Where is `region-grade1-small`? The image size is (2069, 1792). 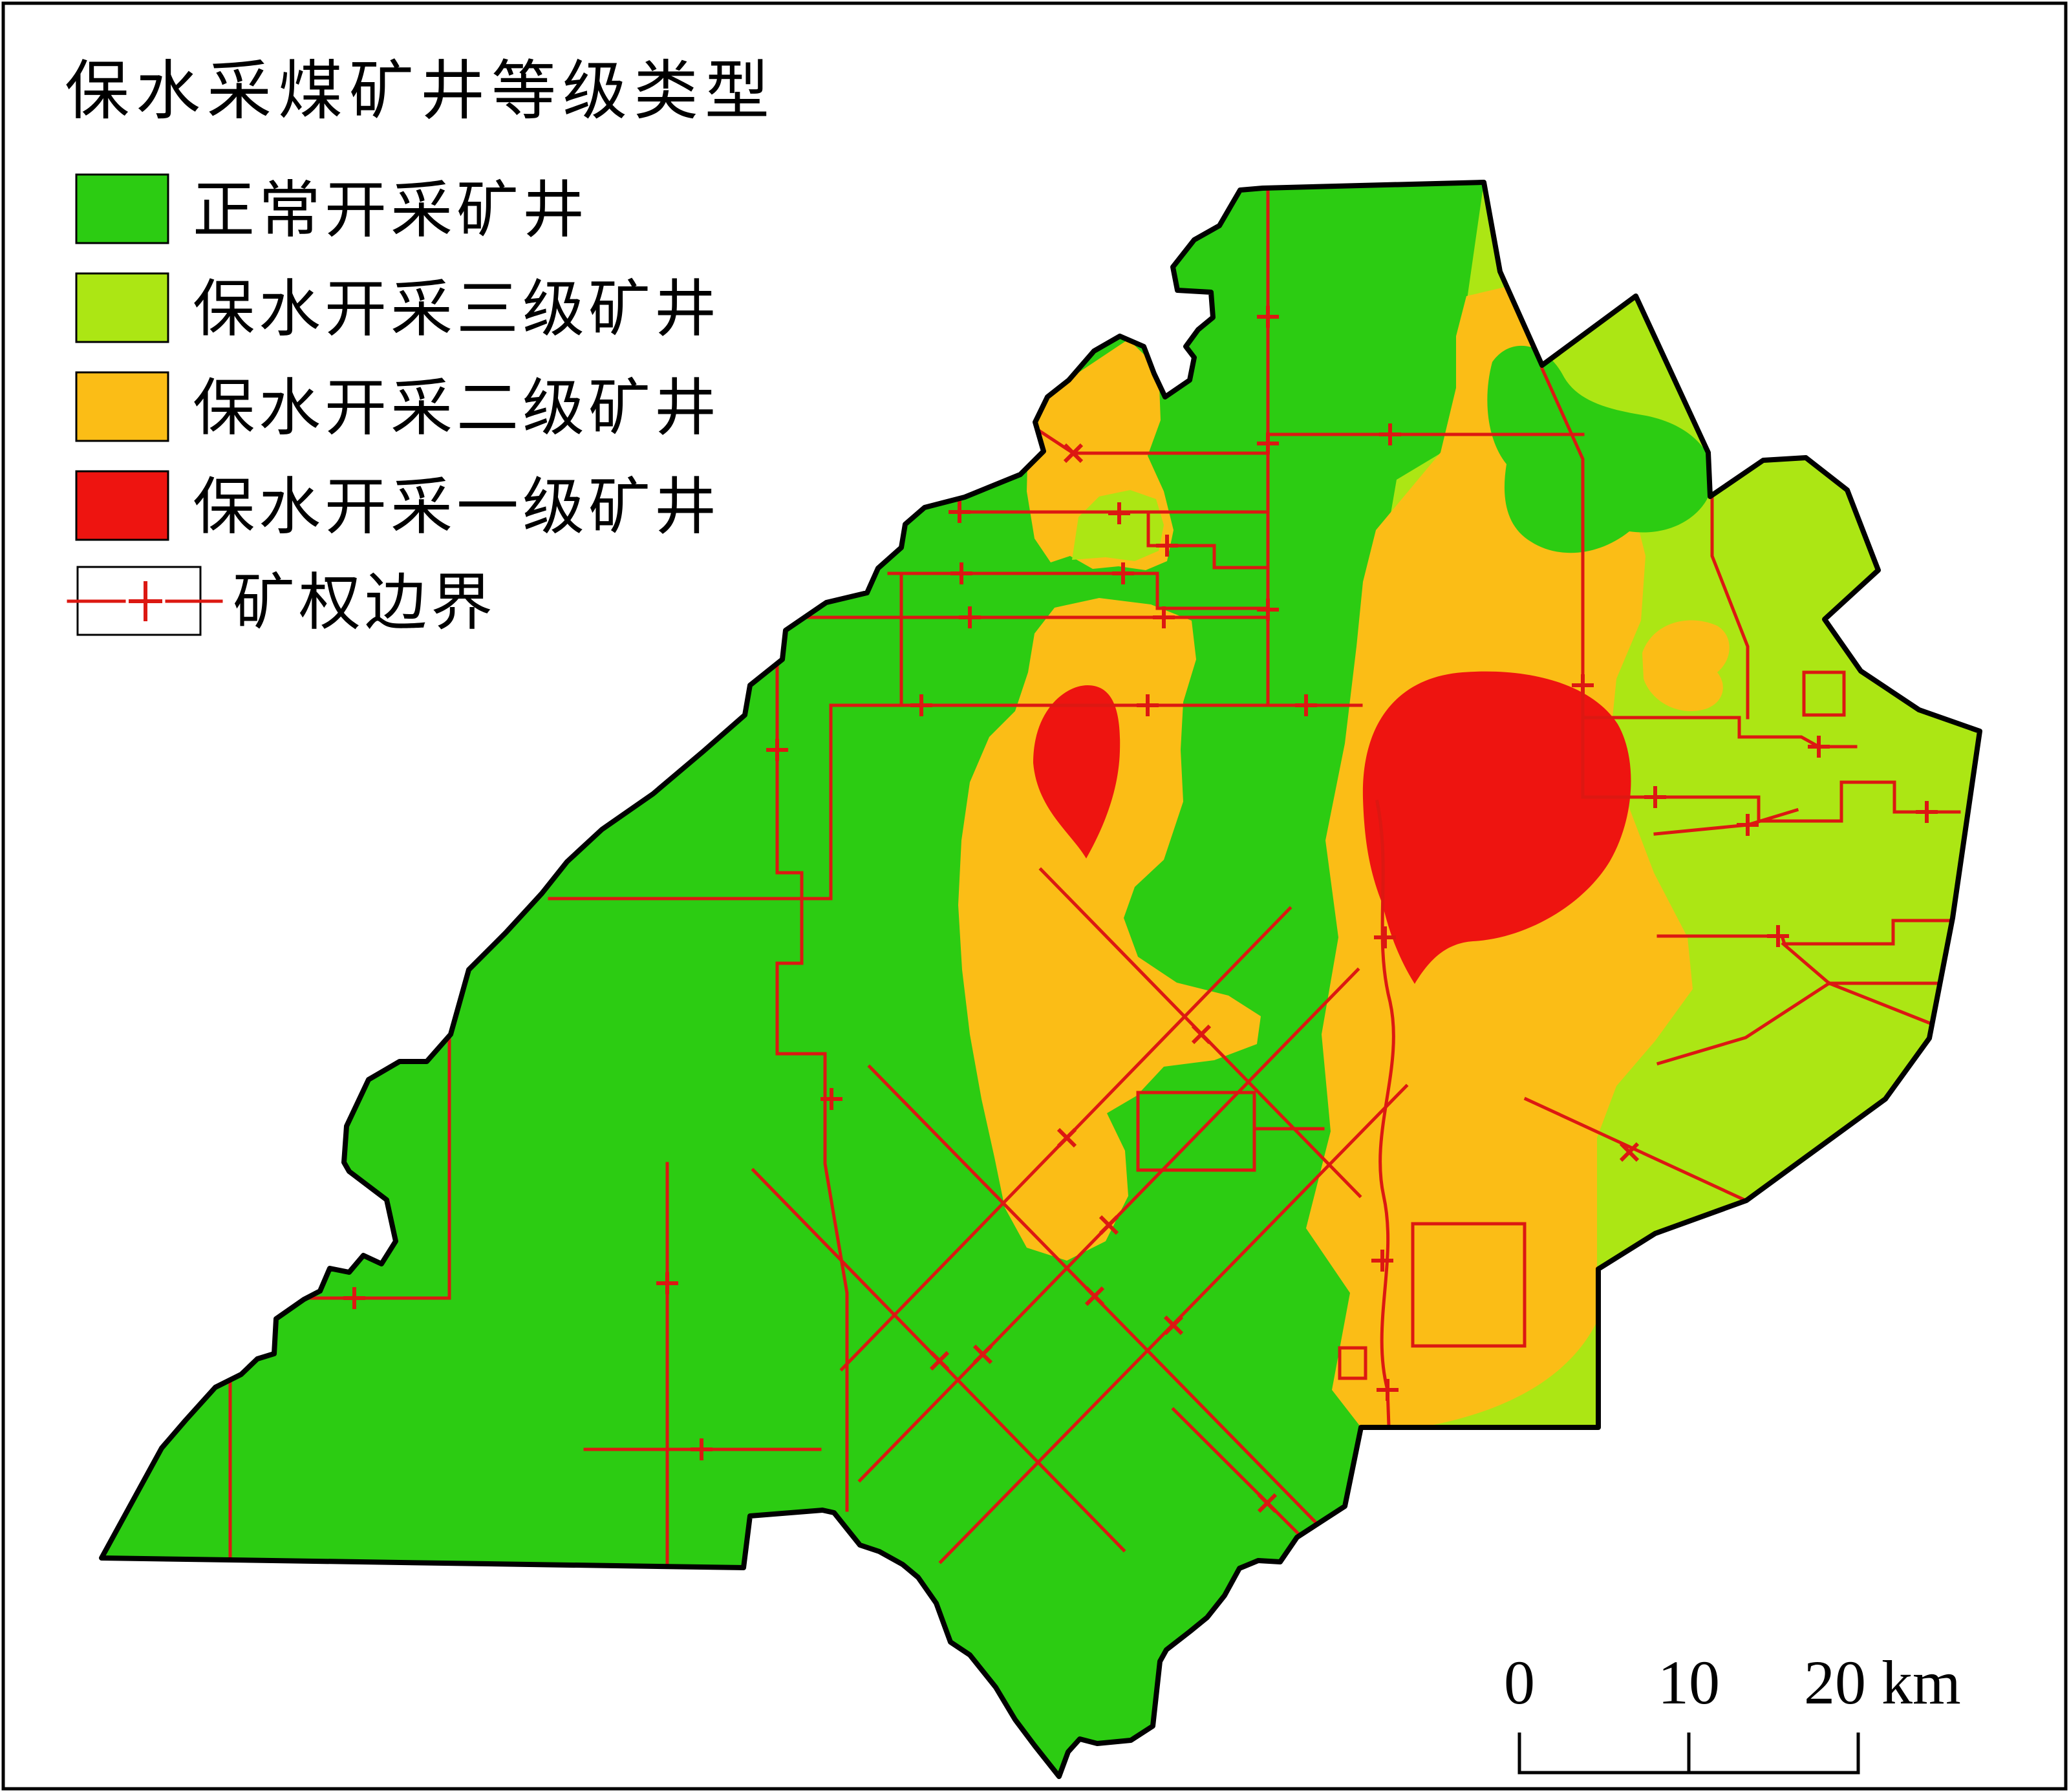
region-grade1-small is located at coordinates (1076, 772).